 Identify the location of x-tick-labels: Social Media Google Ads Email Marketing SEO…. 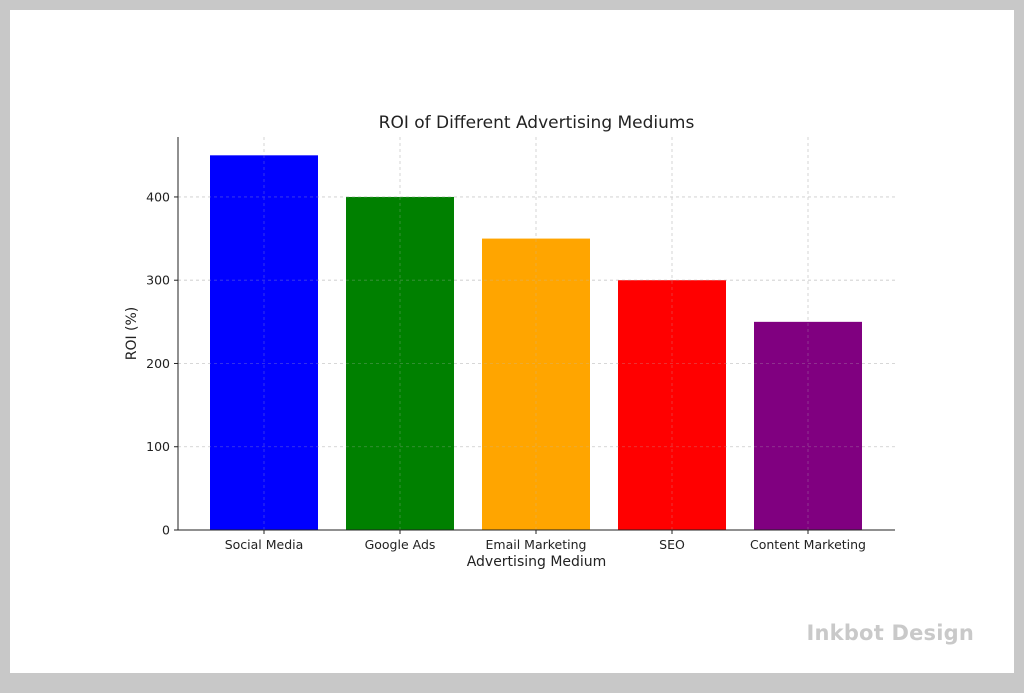
(545, 541).